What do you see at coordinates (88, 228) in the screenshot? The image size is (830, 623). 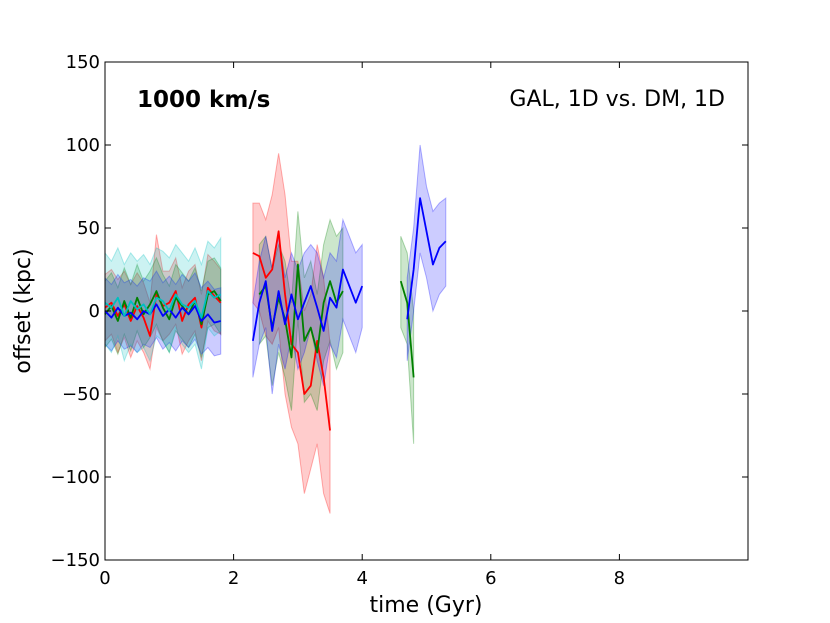 I see `y-tick-label: 50` at bounding box center [88, 228].